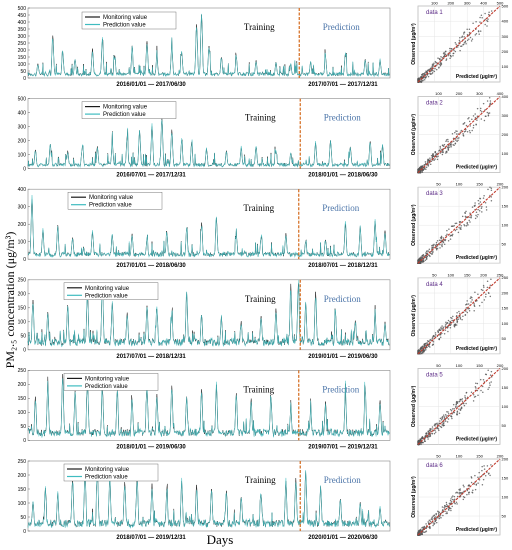 Image resolution: width=512 pixels, height=550 pixels. What do you see at coordinates (459, 44) in the screenshot?
I see `scatter-fit-line` at bounding box center [459, 44].